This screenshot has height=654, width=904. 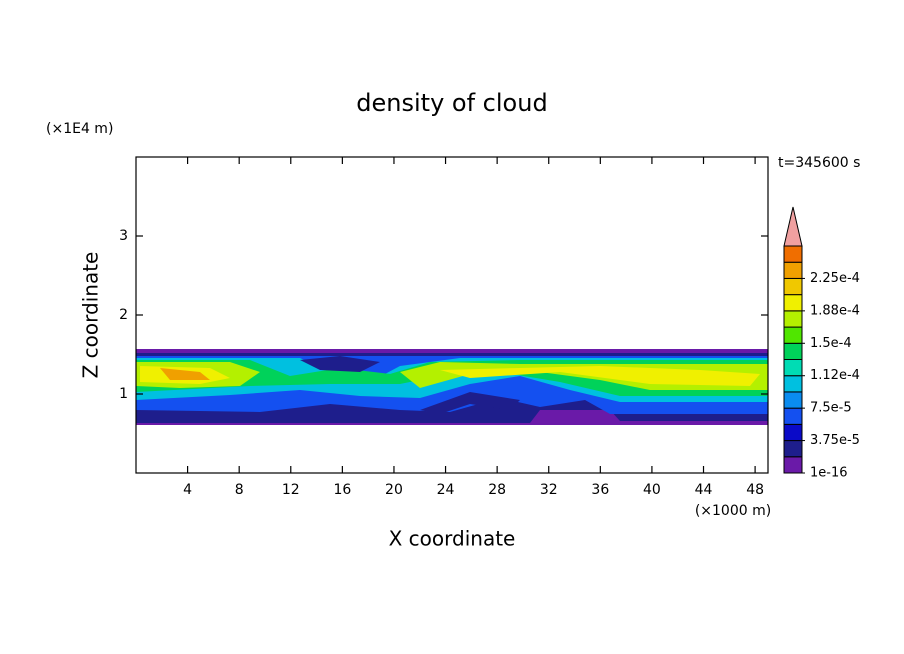 What do you see at coordinates (835, 440) in the screenshot?
I see `colorbar-label: 3.75e-5` at bounding box center [835, 440].